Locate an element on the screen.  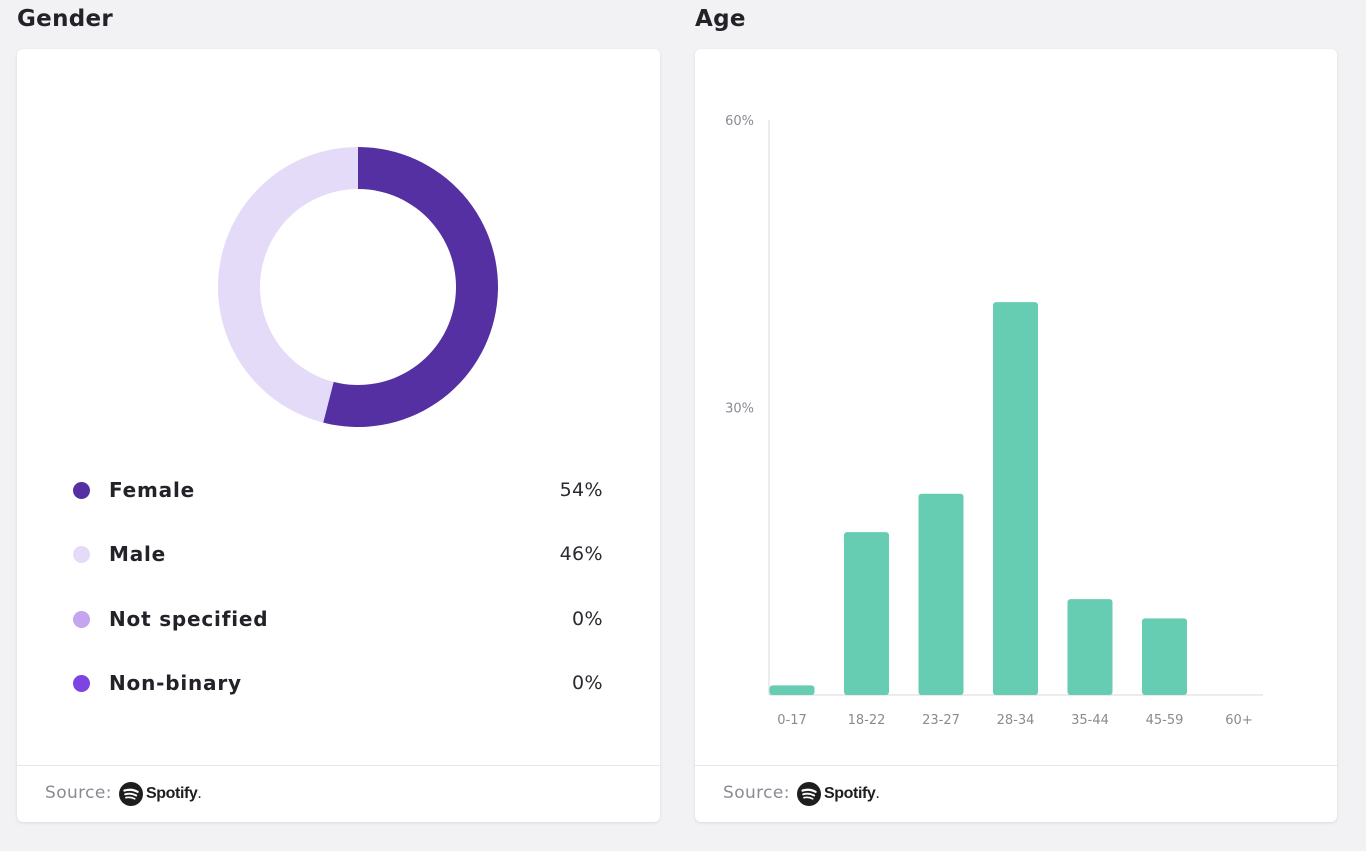
legend-item-non-binary: Non-binary 0% is located at coordinates (338, 683).